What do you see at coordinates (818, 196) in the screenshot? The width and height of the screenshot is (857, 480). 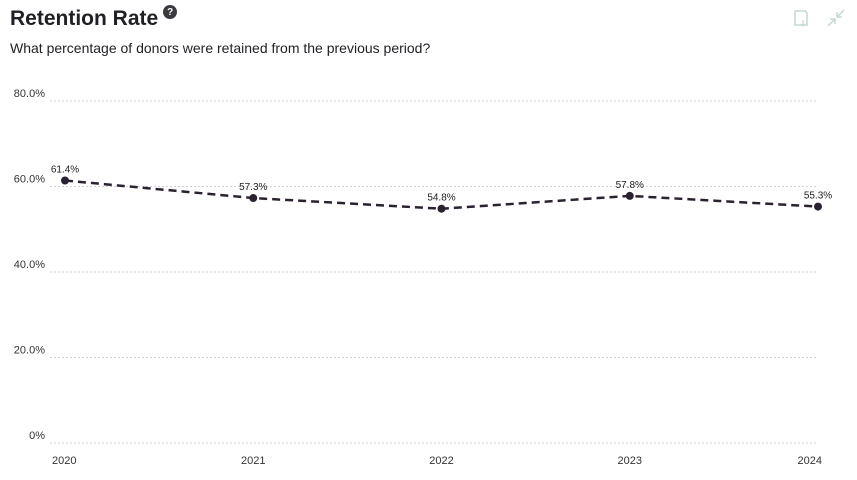 I see `data-label: 55.3%` at bounding box center [818, 196].